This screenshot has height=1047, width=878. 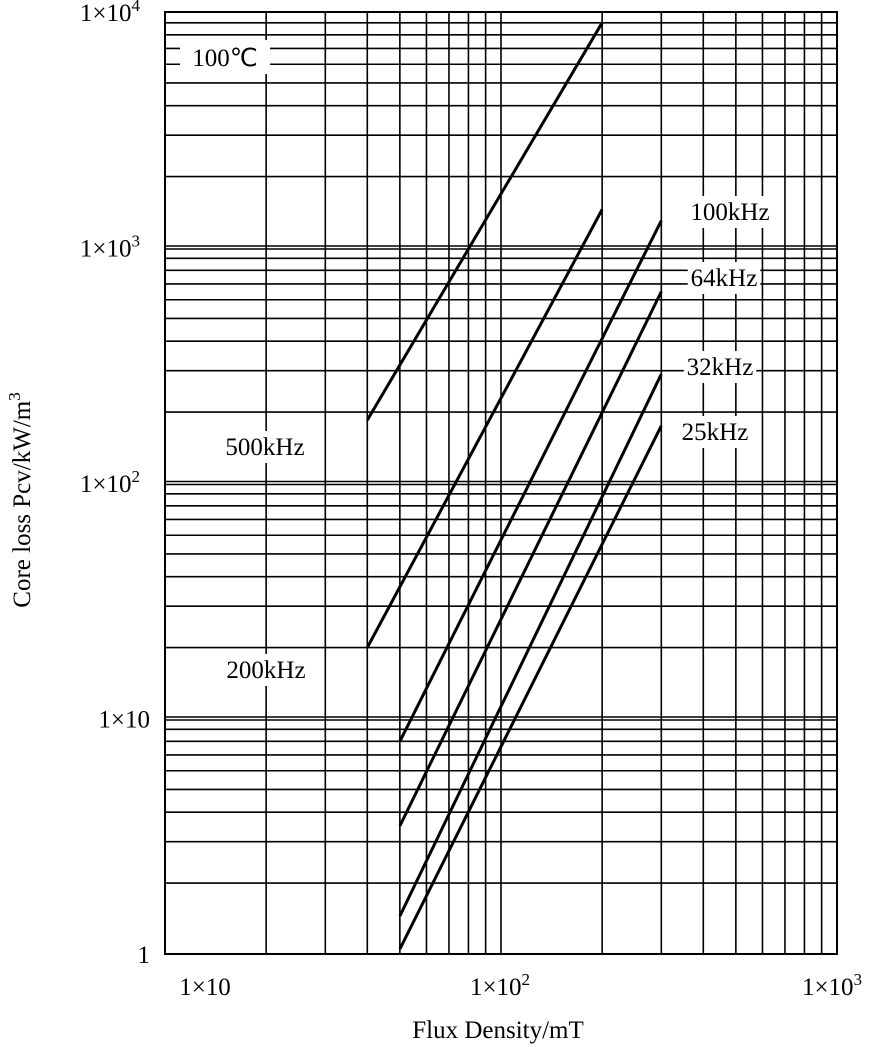 I want to click on series-label-32khz: 32kHz, so click(x=720, y=367).